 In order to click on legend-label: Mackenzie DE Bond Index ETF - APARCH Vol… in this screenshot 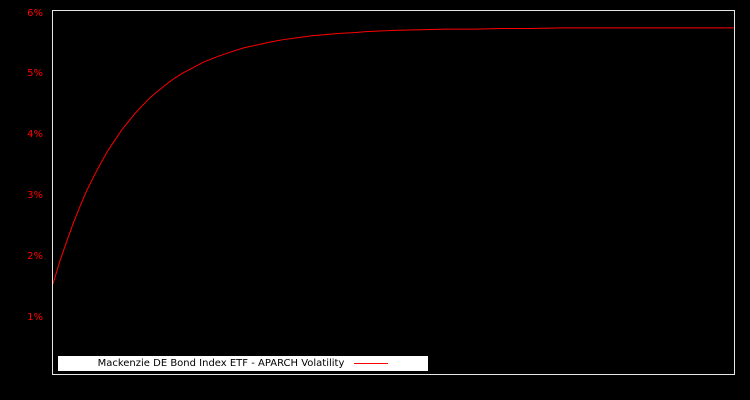, I will do `click(221, 363)`.